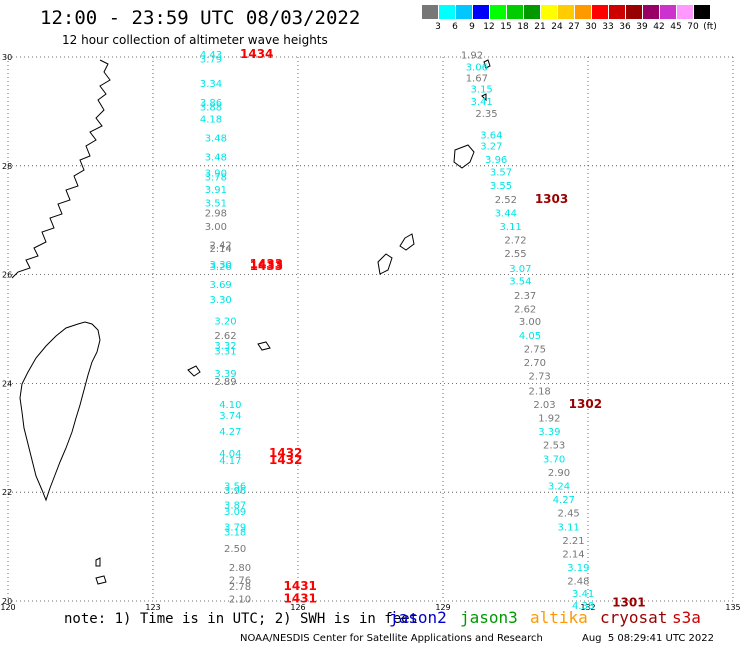 This screenshot has height=650, width=740. What do you see at coordinates (235, 549) in the screenshot?
I see `wave-height-value: 2.50` at bounding box center [235, 549].